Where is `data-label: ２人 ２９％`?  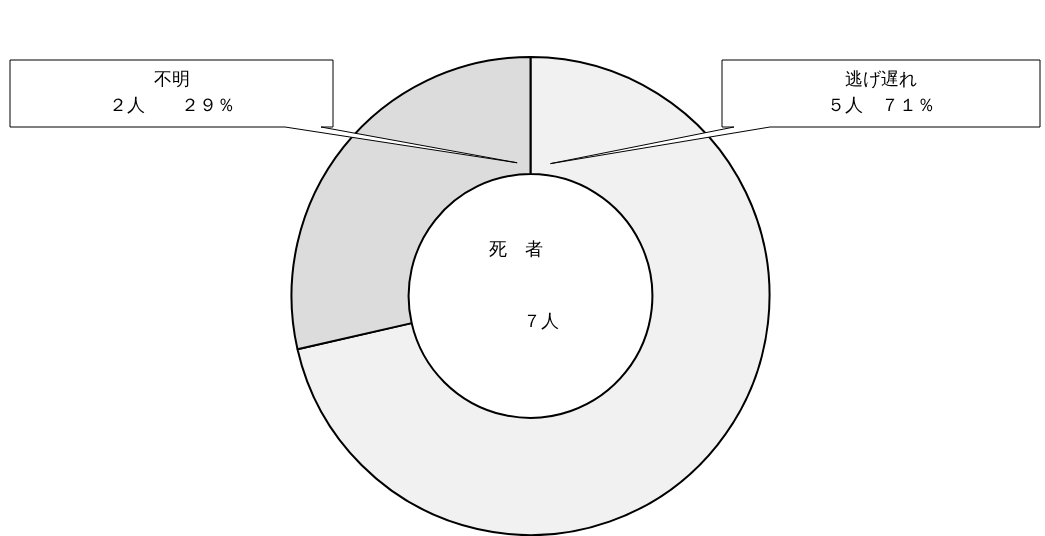 data-label: ２人 ２９％ is located at coordinates (171, 104).